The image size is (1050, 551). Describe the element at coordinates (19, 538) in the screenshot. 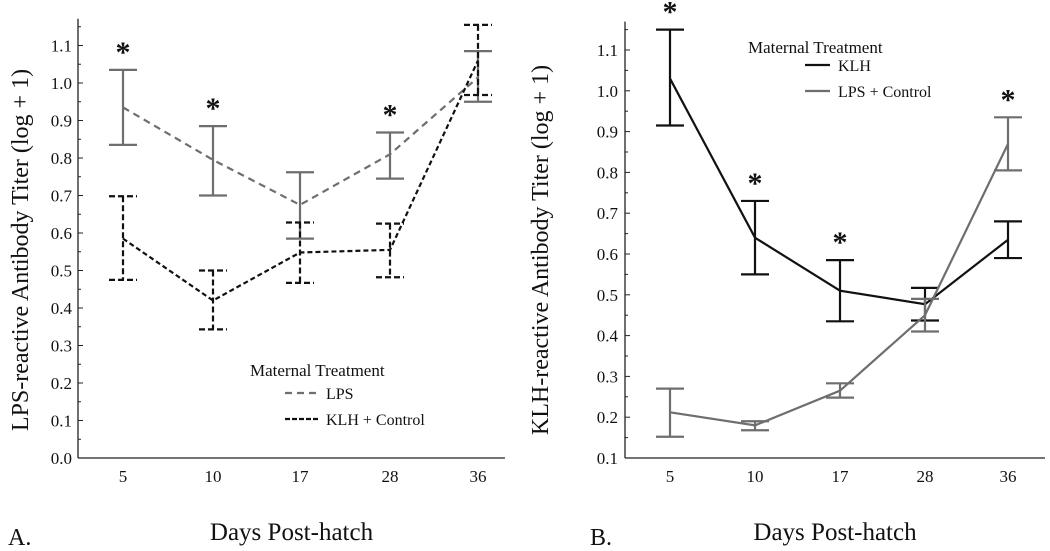

I see `panel-label: A.` at that location.